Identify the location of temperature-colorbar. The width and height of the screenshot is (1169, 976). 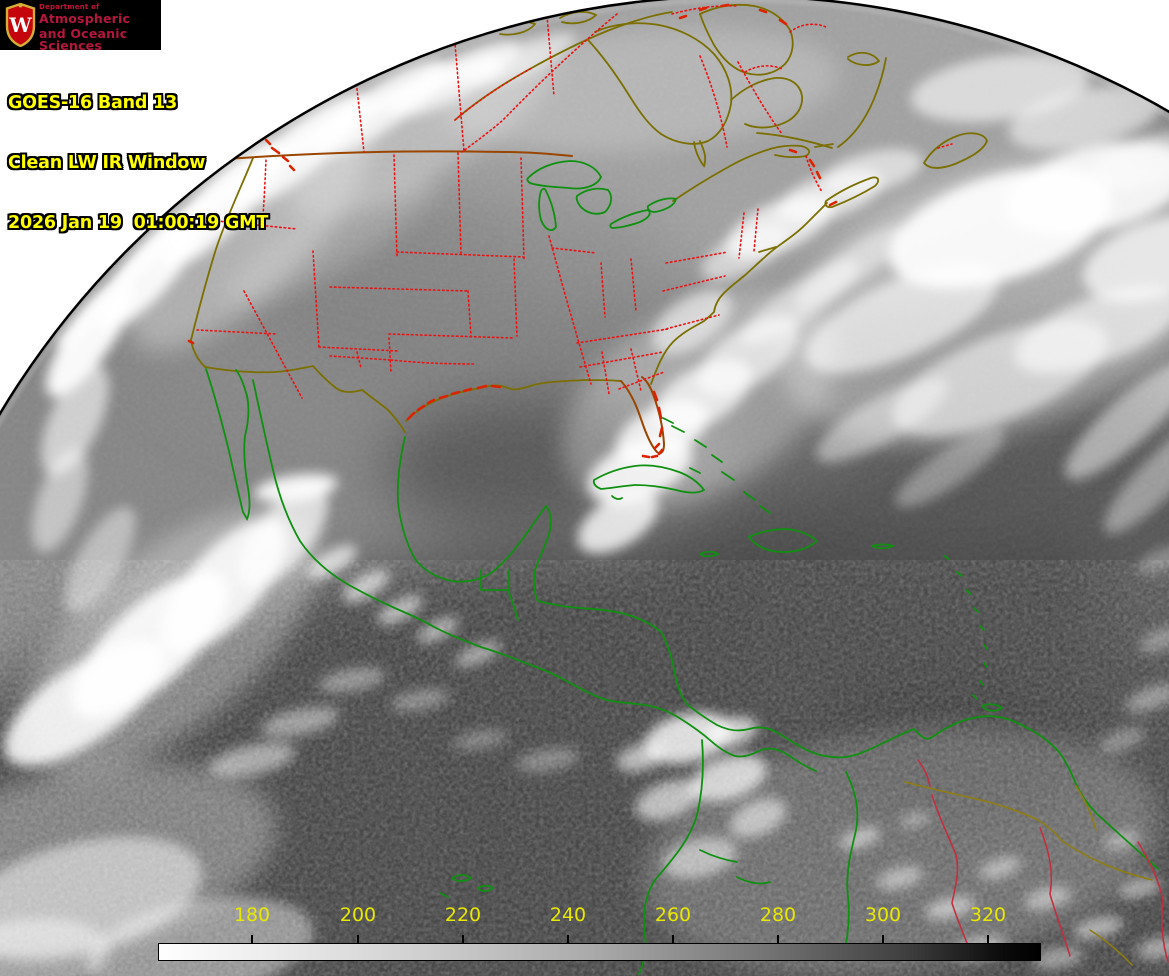
(599, 952).